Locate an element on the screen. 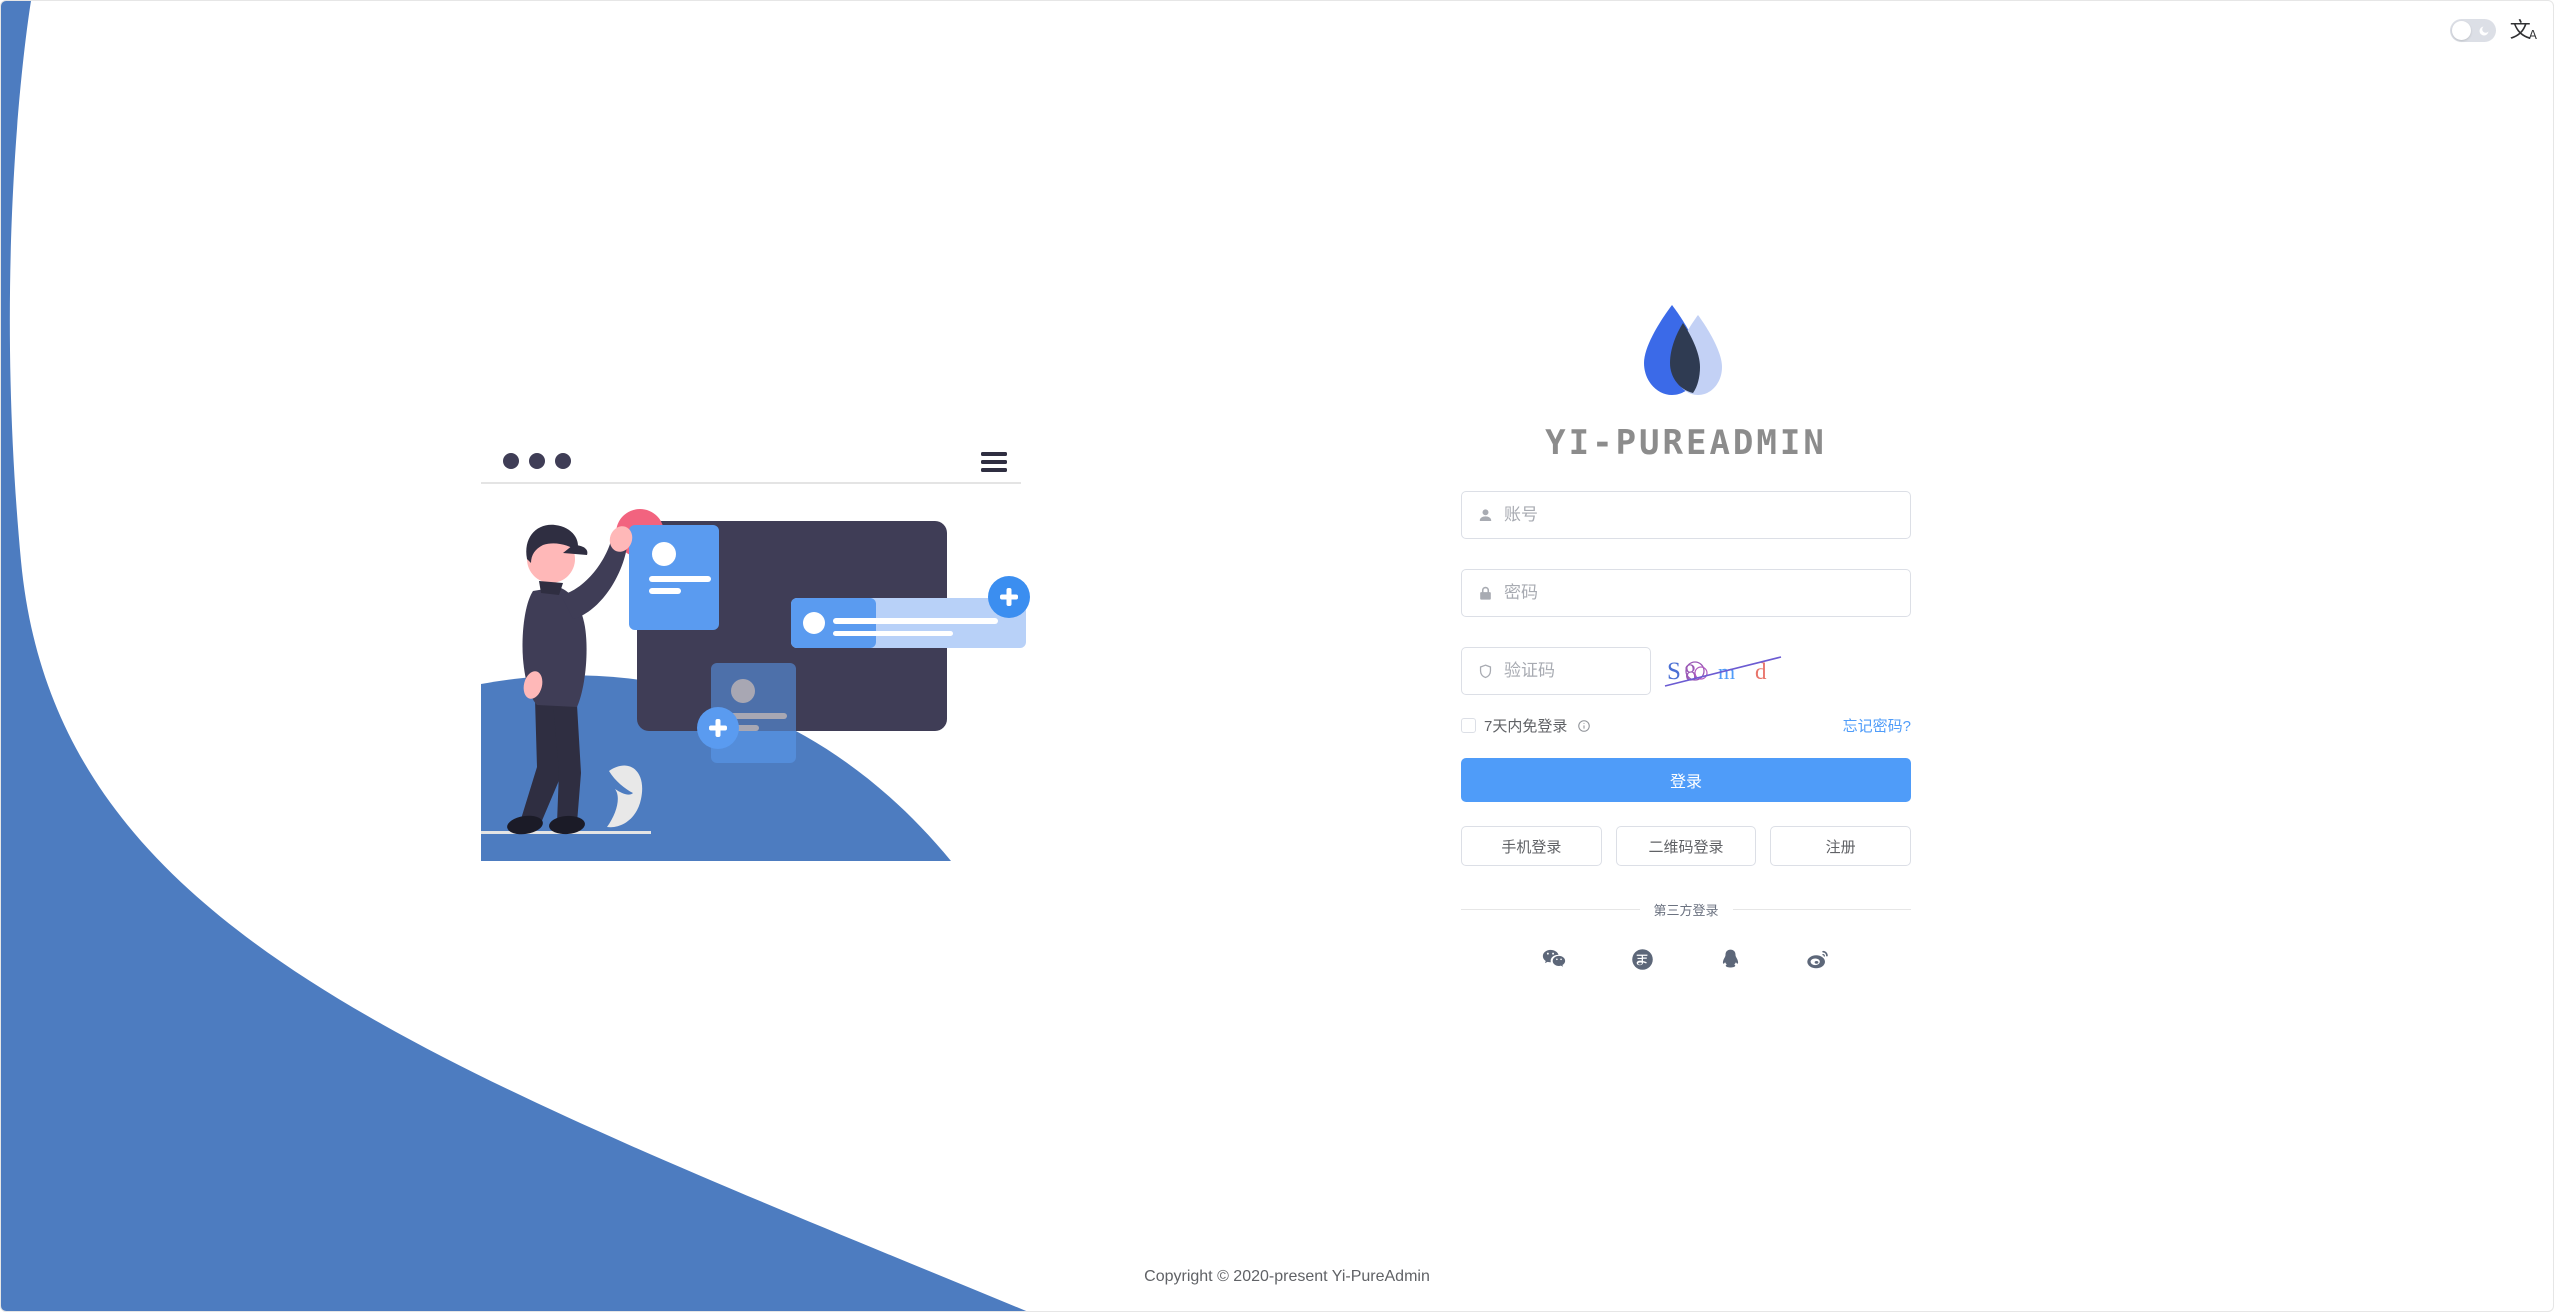 The image size is (2554, 1312). username-input-wrap is located at coordinates (1686, 515).